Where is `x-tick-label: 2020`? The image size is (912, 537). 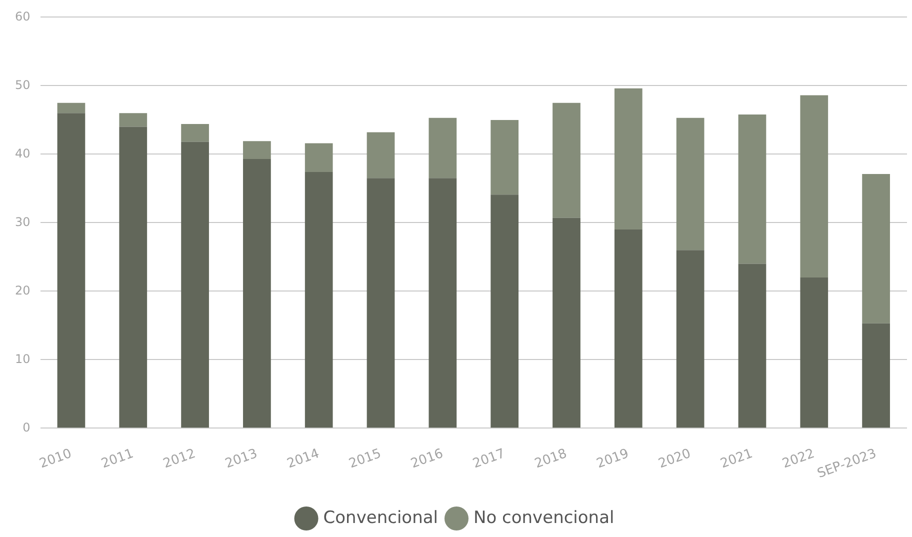
x-tick-label: 2020 is located at coordinates (674, 459).